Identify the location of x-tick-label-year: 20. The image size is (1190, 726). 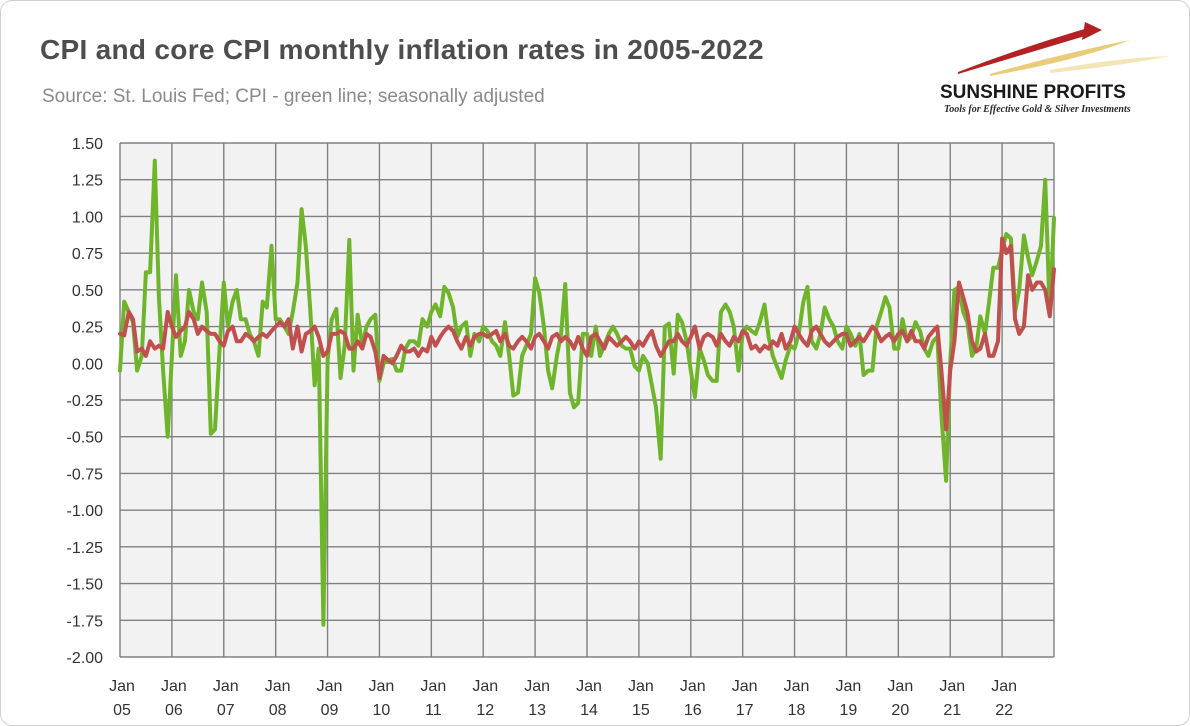
(900, 710).